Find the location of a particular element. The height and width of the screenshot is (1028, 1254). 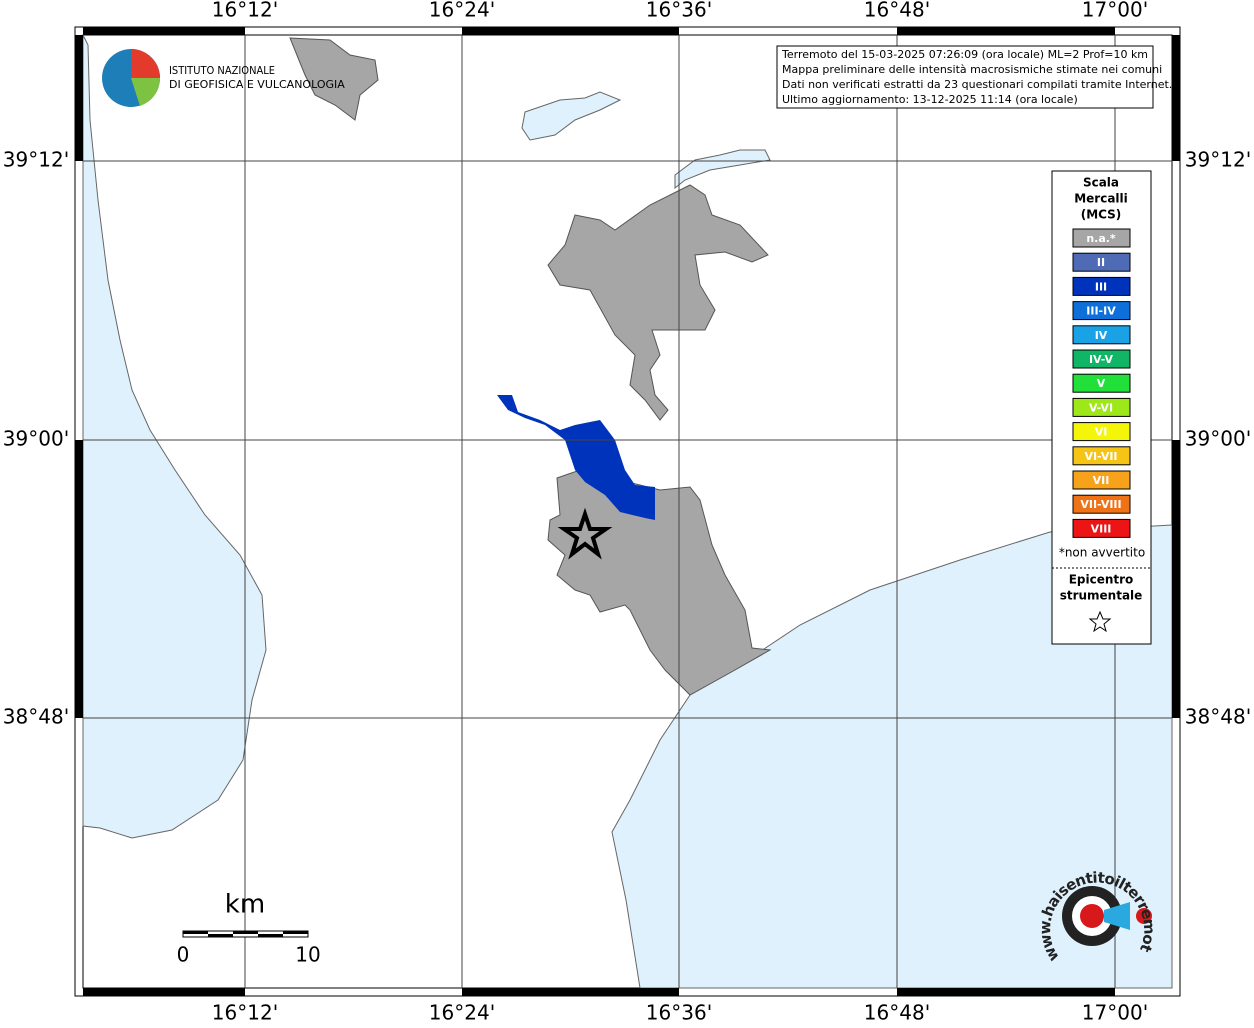

legend-label: n.a.* is located at coordinates (1101, 238).